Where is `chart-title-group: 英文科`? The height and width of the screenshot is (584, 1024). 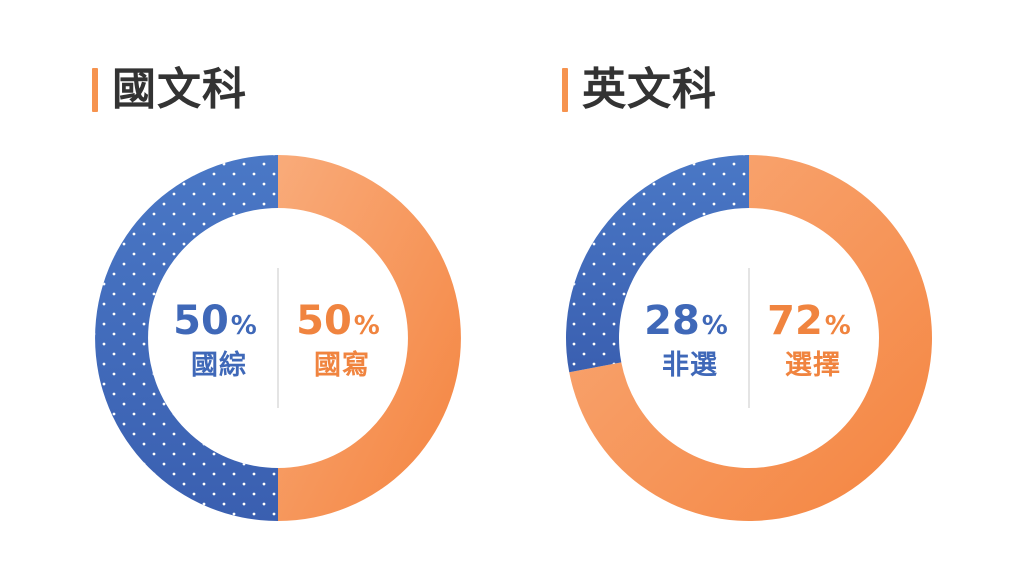 chart-title-group: 英文科 is located at coordinates (639, 90).